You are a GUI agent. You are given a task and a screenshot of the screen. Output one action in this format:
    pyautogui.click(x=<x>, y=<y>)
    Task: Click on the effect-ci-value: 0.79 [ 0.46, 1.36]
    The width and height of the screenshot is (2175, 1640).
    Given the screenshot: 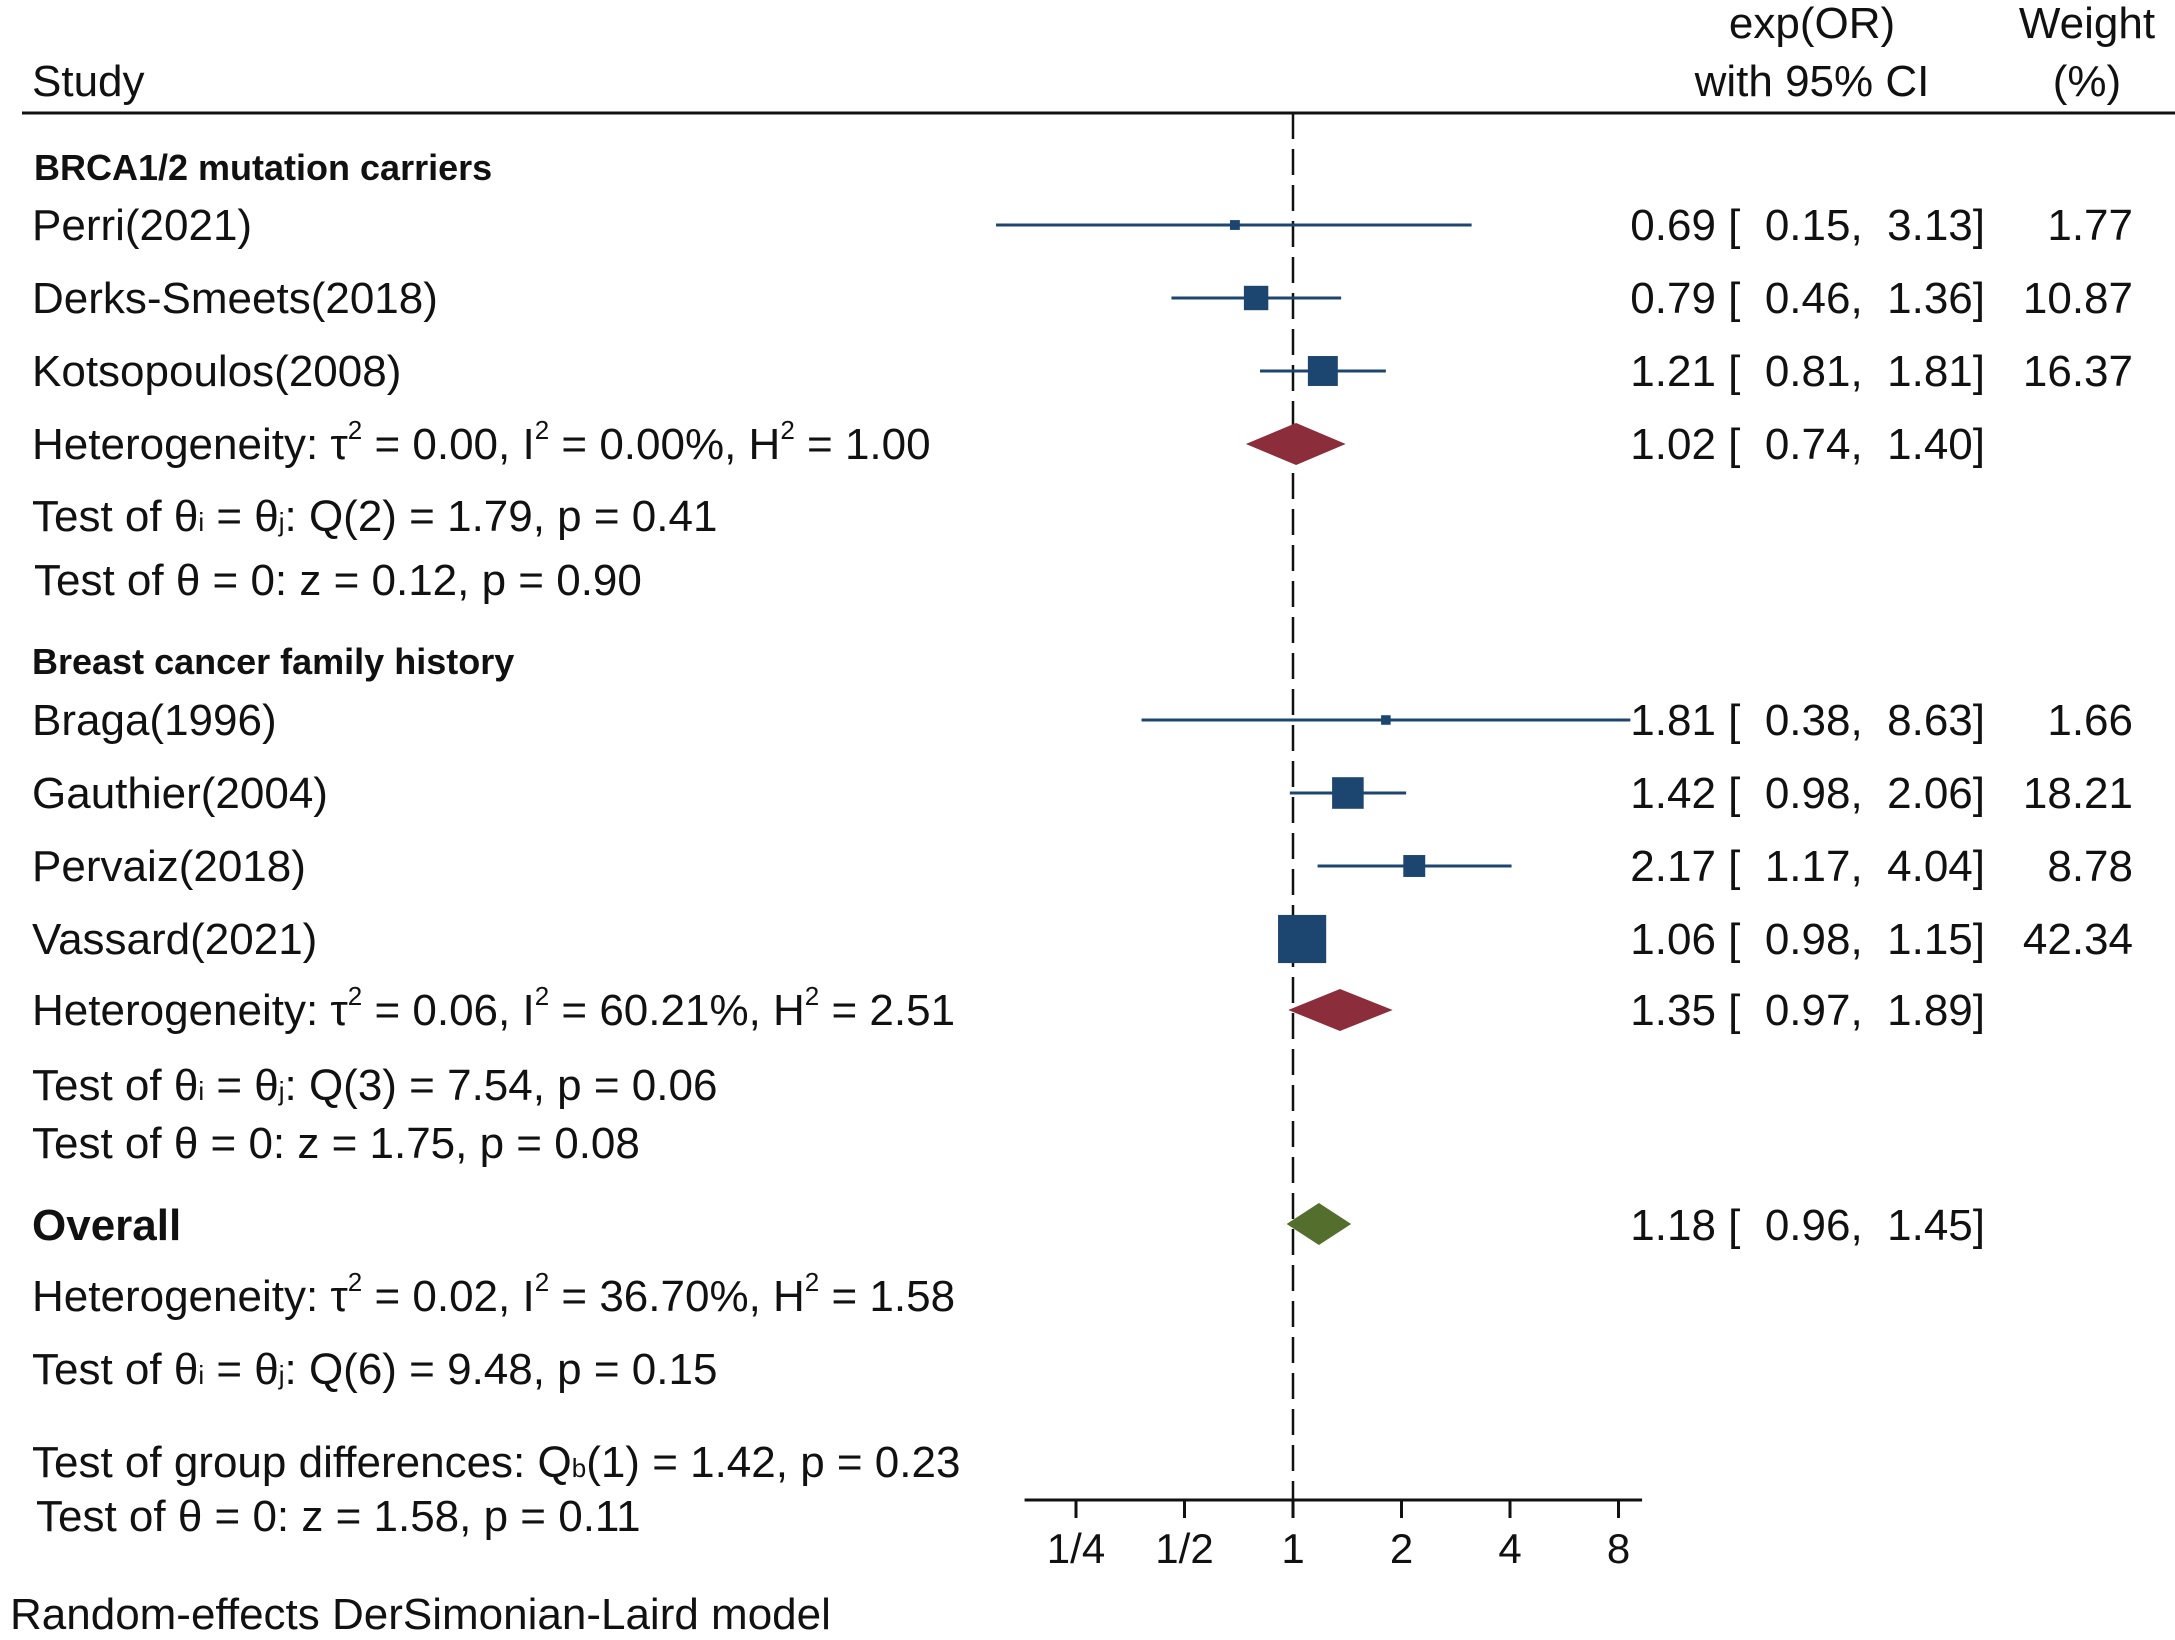 What is the action you would take?
    pyautogui.click(x=1807, y=298)
    